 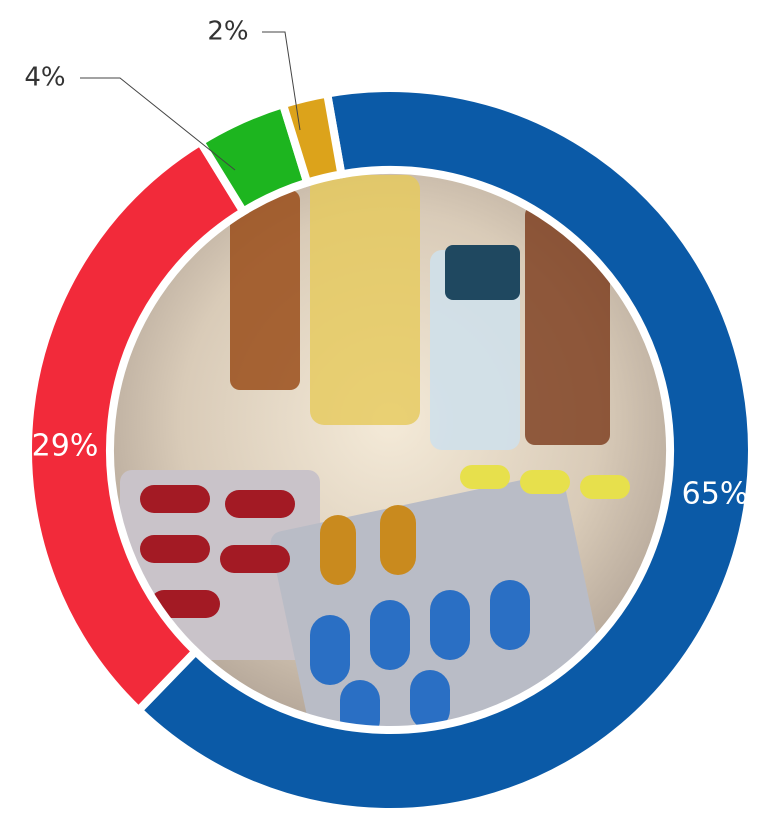 What do you see at coordinates (227, 32) in the screenshot?
I see `value-label: 2%` at bounding box center [227, 32].